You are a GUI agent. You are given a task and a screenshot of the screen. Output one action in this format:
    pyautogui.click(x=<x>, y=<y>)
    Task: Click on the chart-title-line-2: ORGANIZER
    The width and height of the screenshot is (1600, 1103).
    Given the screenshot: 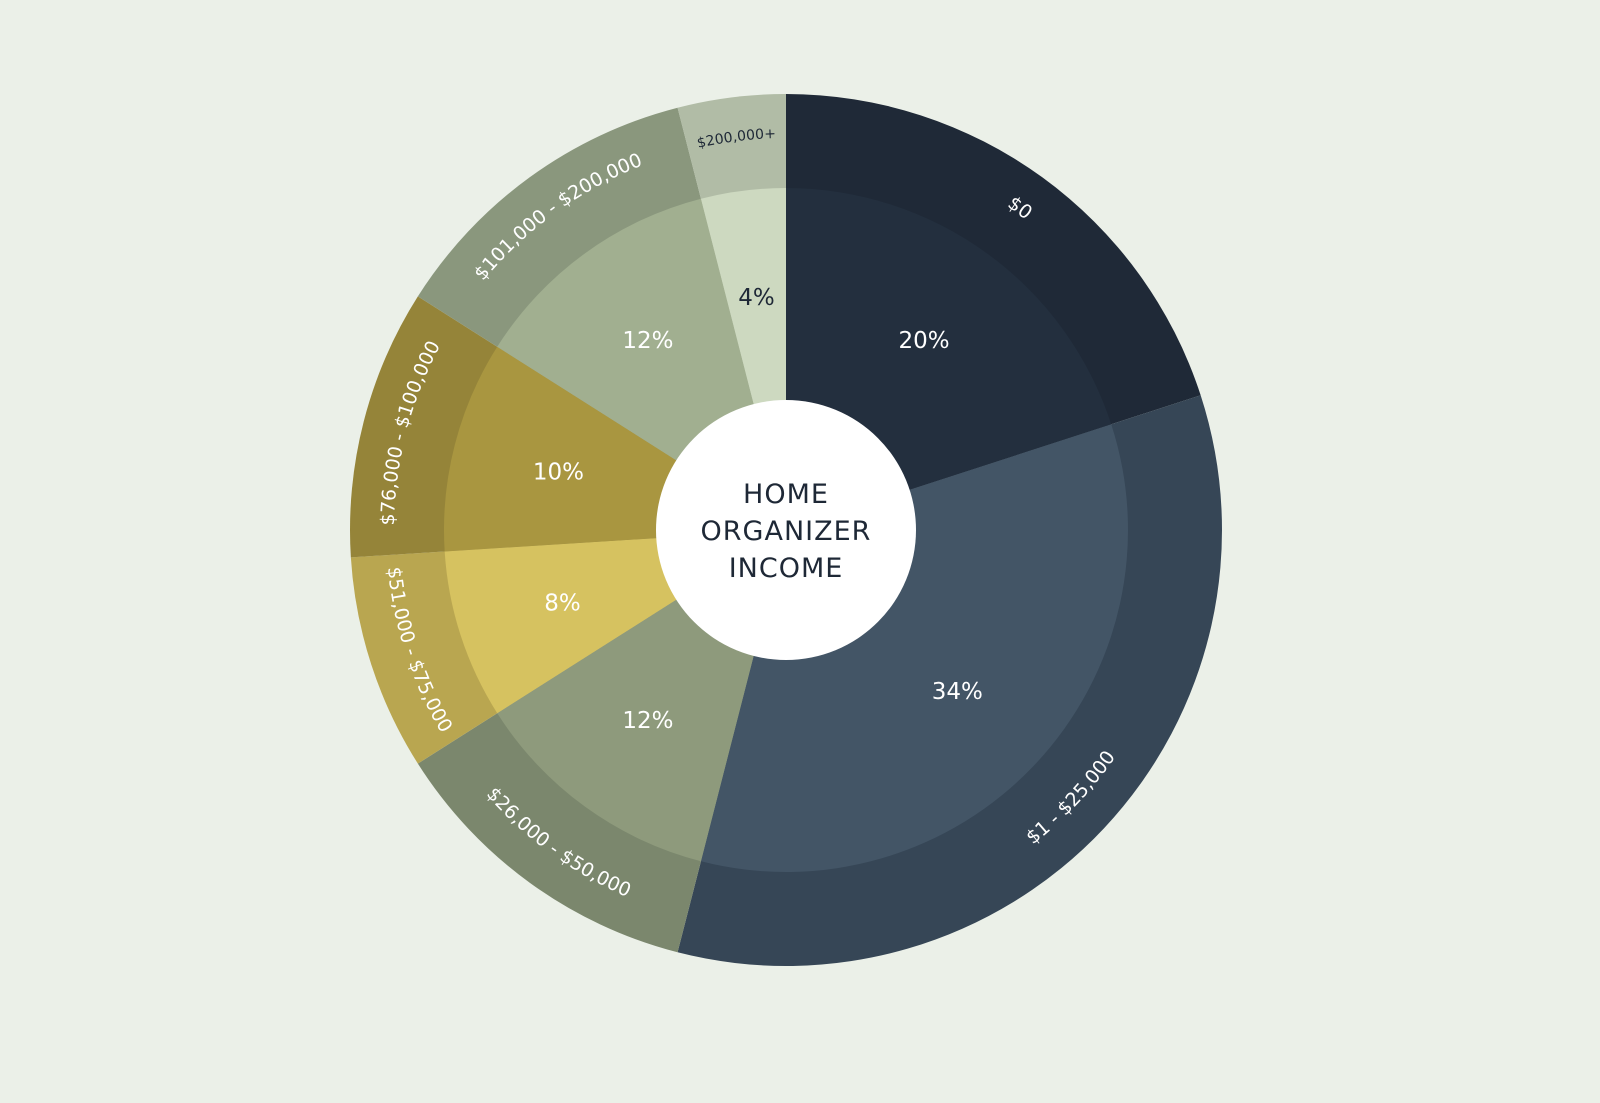 What is the action you would take?
    pyautogui.click(x=786, y=531)
    